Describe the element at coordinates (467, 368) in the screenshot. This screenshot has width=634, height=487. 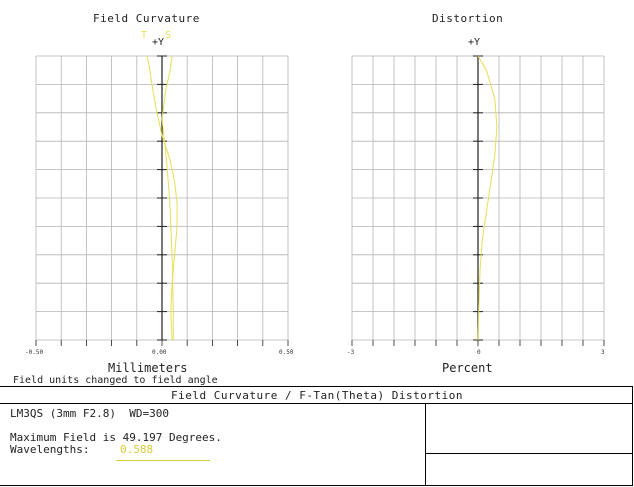
I see `dist-xlabel: Percent` at that location.